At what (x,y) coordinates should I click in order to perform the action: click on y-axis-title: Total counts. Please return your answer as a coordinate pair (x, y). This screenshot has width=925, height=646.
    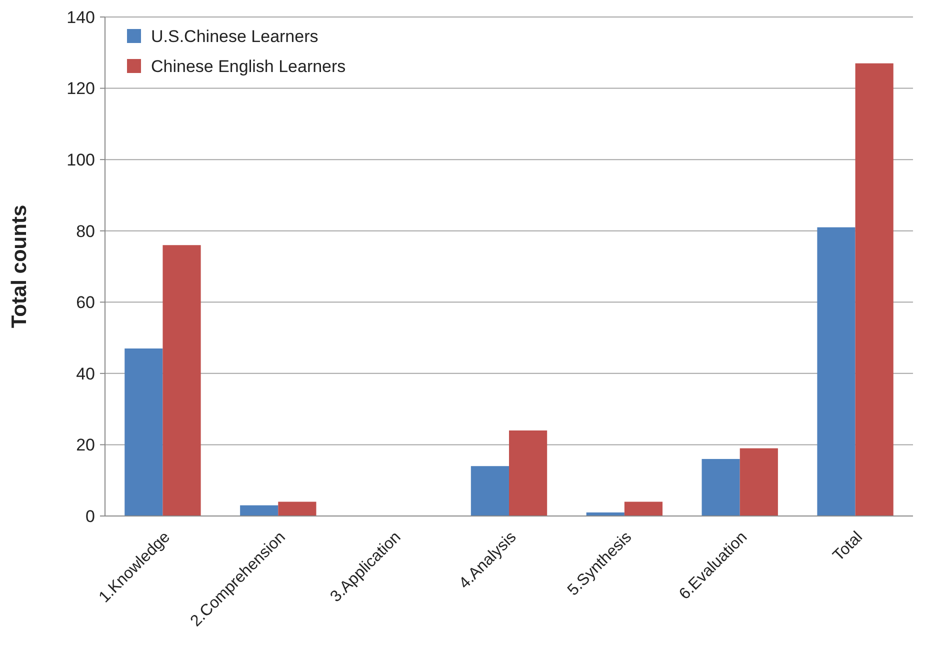
    Looking at the image, I should click on (19, 266).